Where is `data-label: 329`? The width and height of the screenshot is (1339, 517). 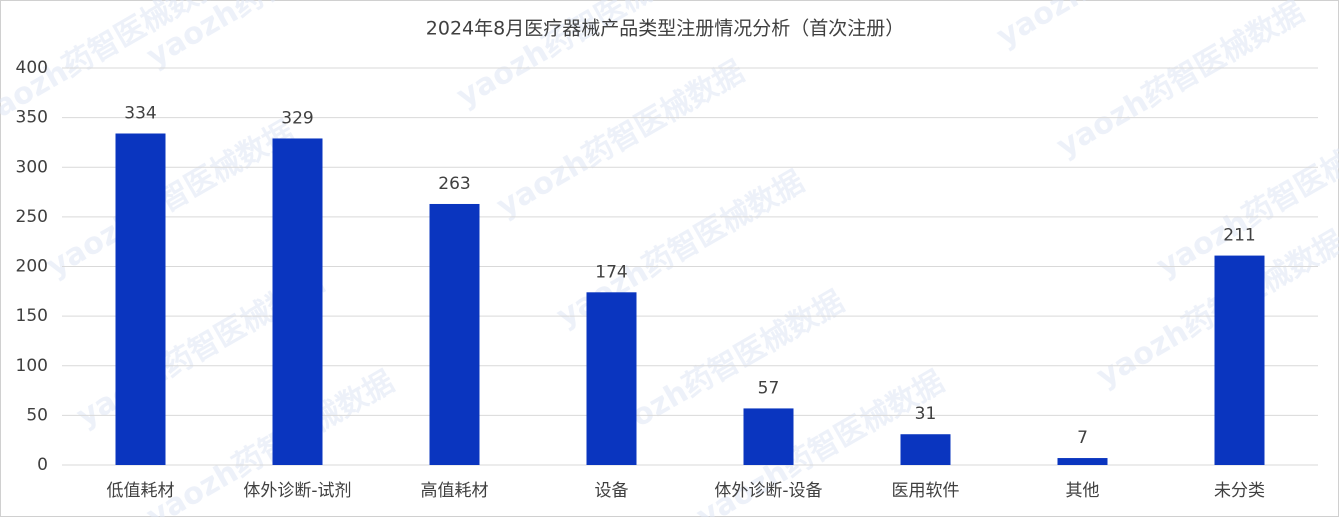 data-label: 329 is located at coordinates (297, 118).